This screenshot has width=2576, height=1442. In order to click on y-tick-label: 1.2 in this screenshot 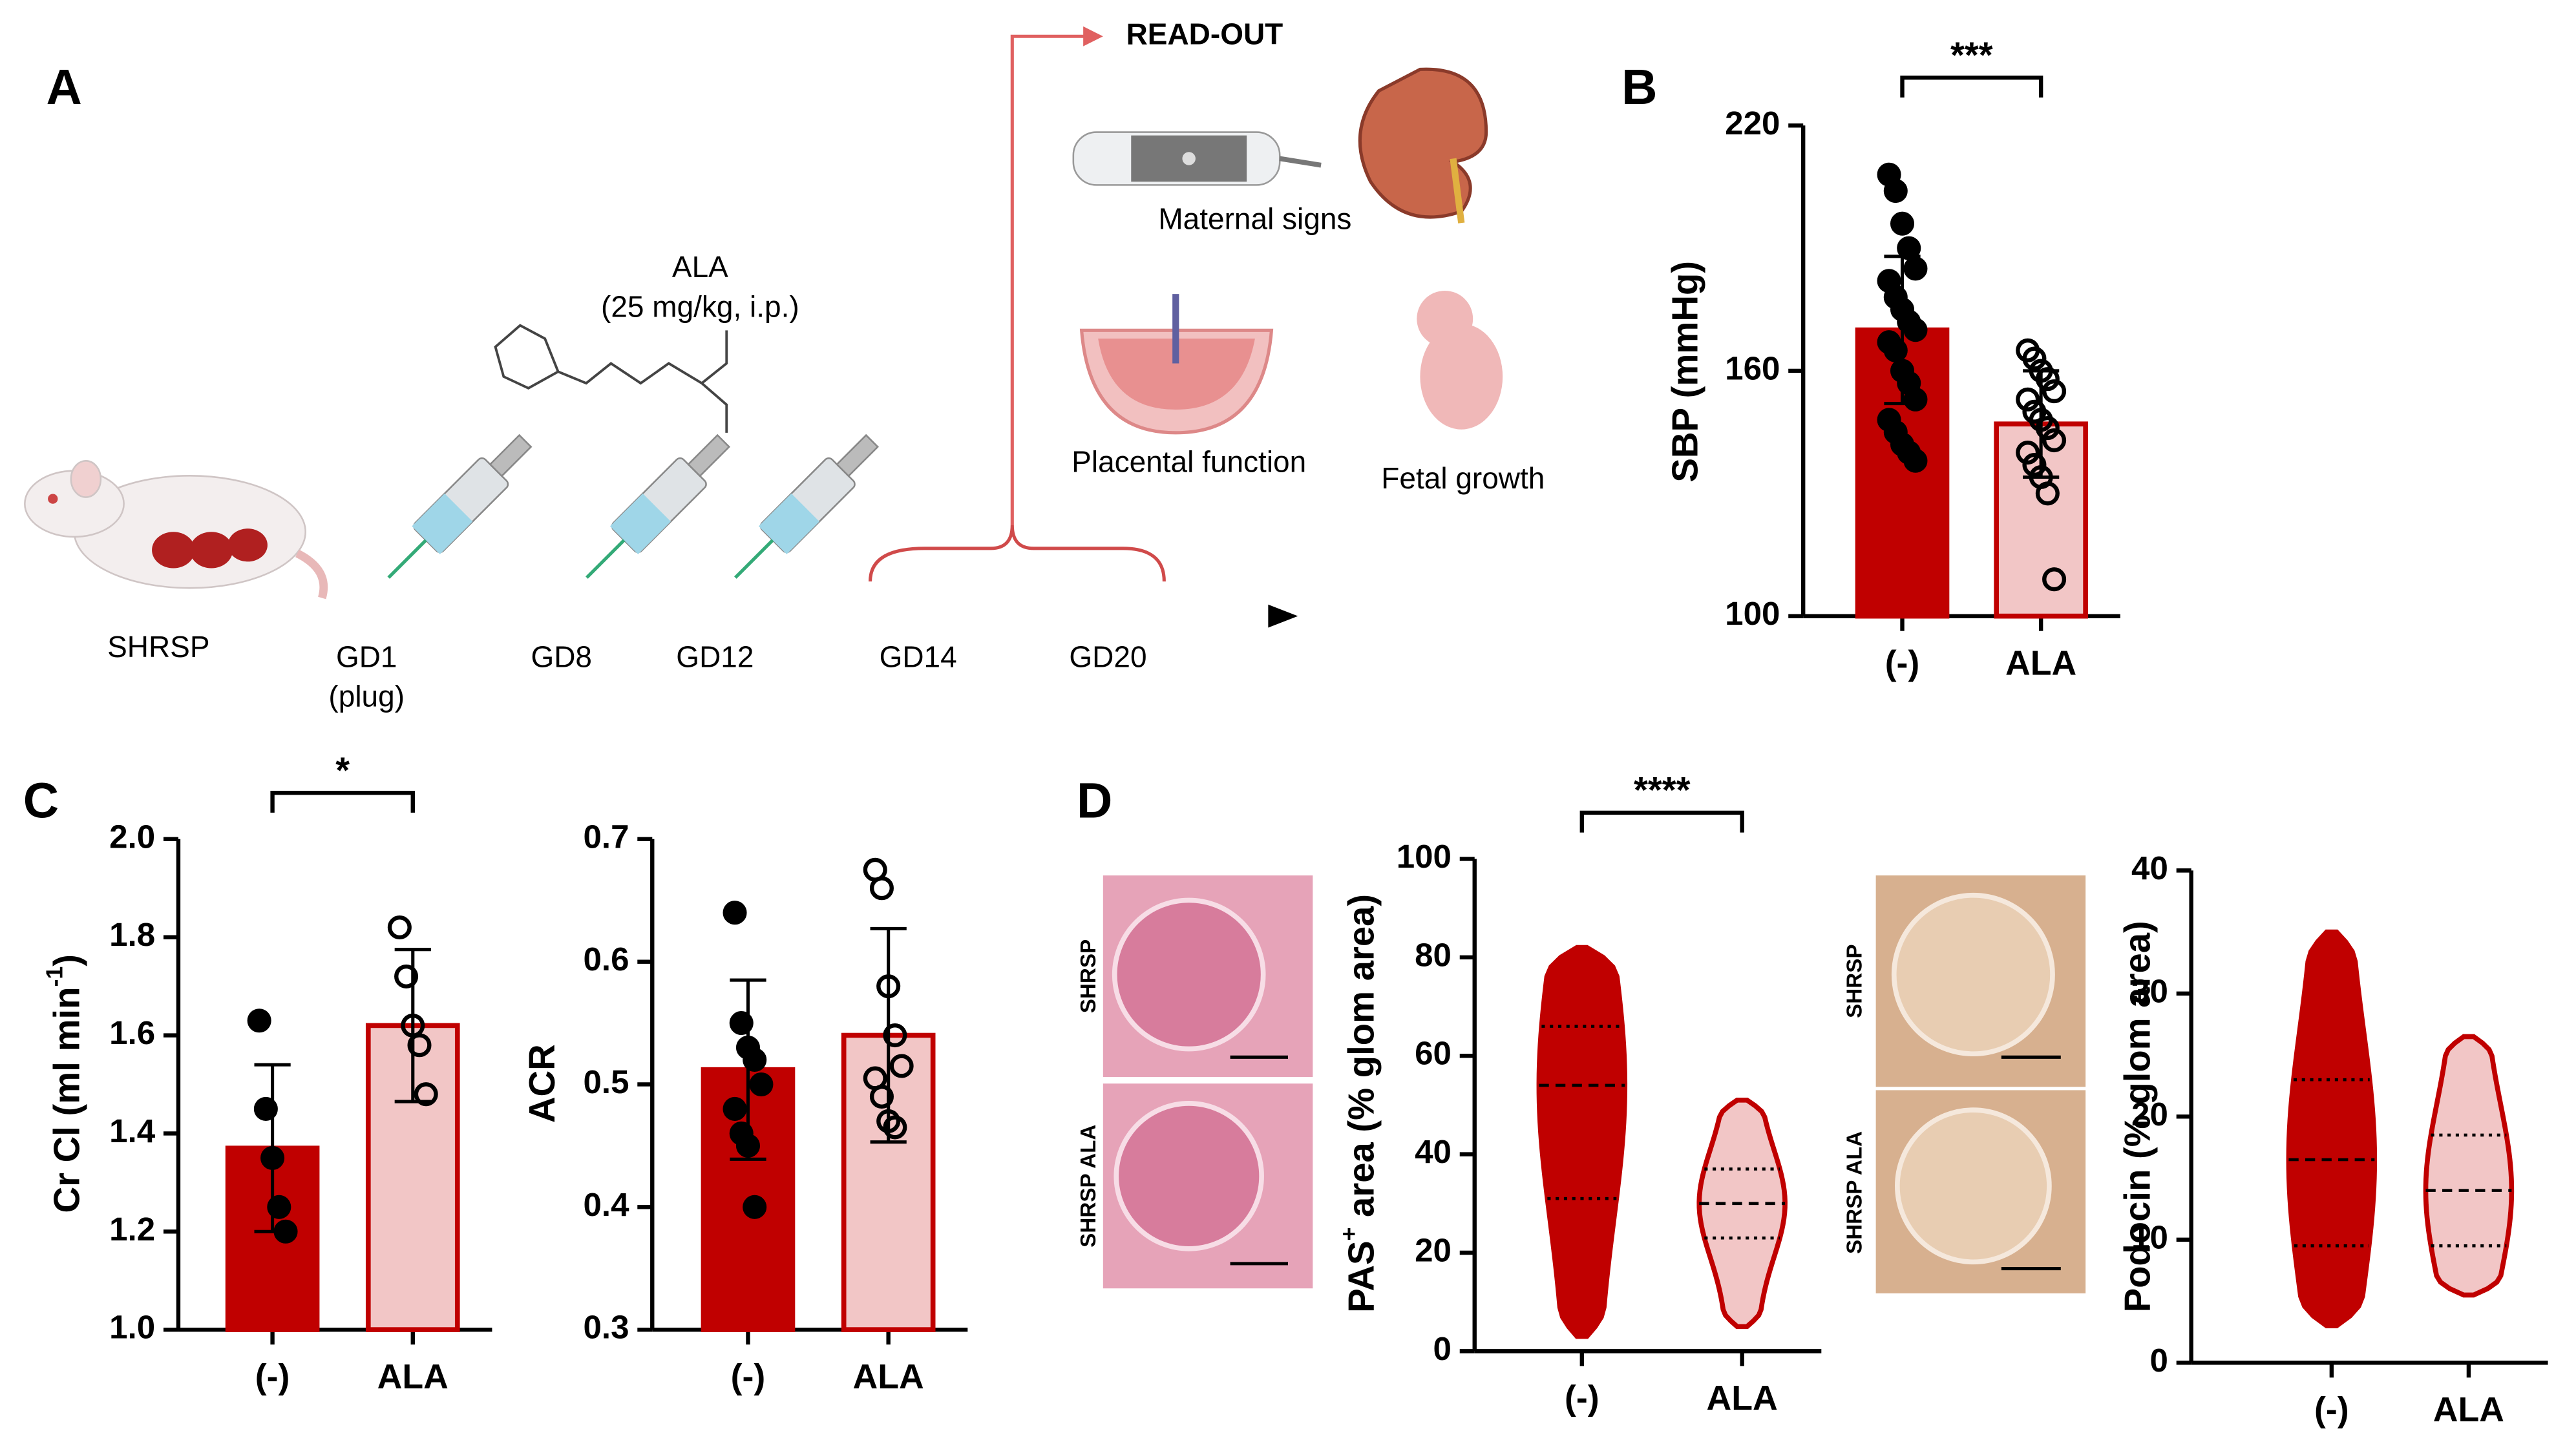, I will do `click(132, 1229)`.